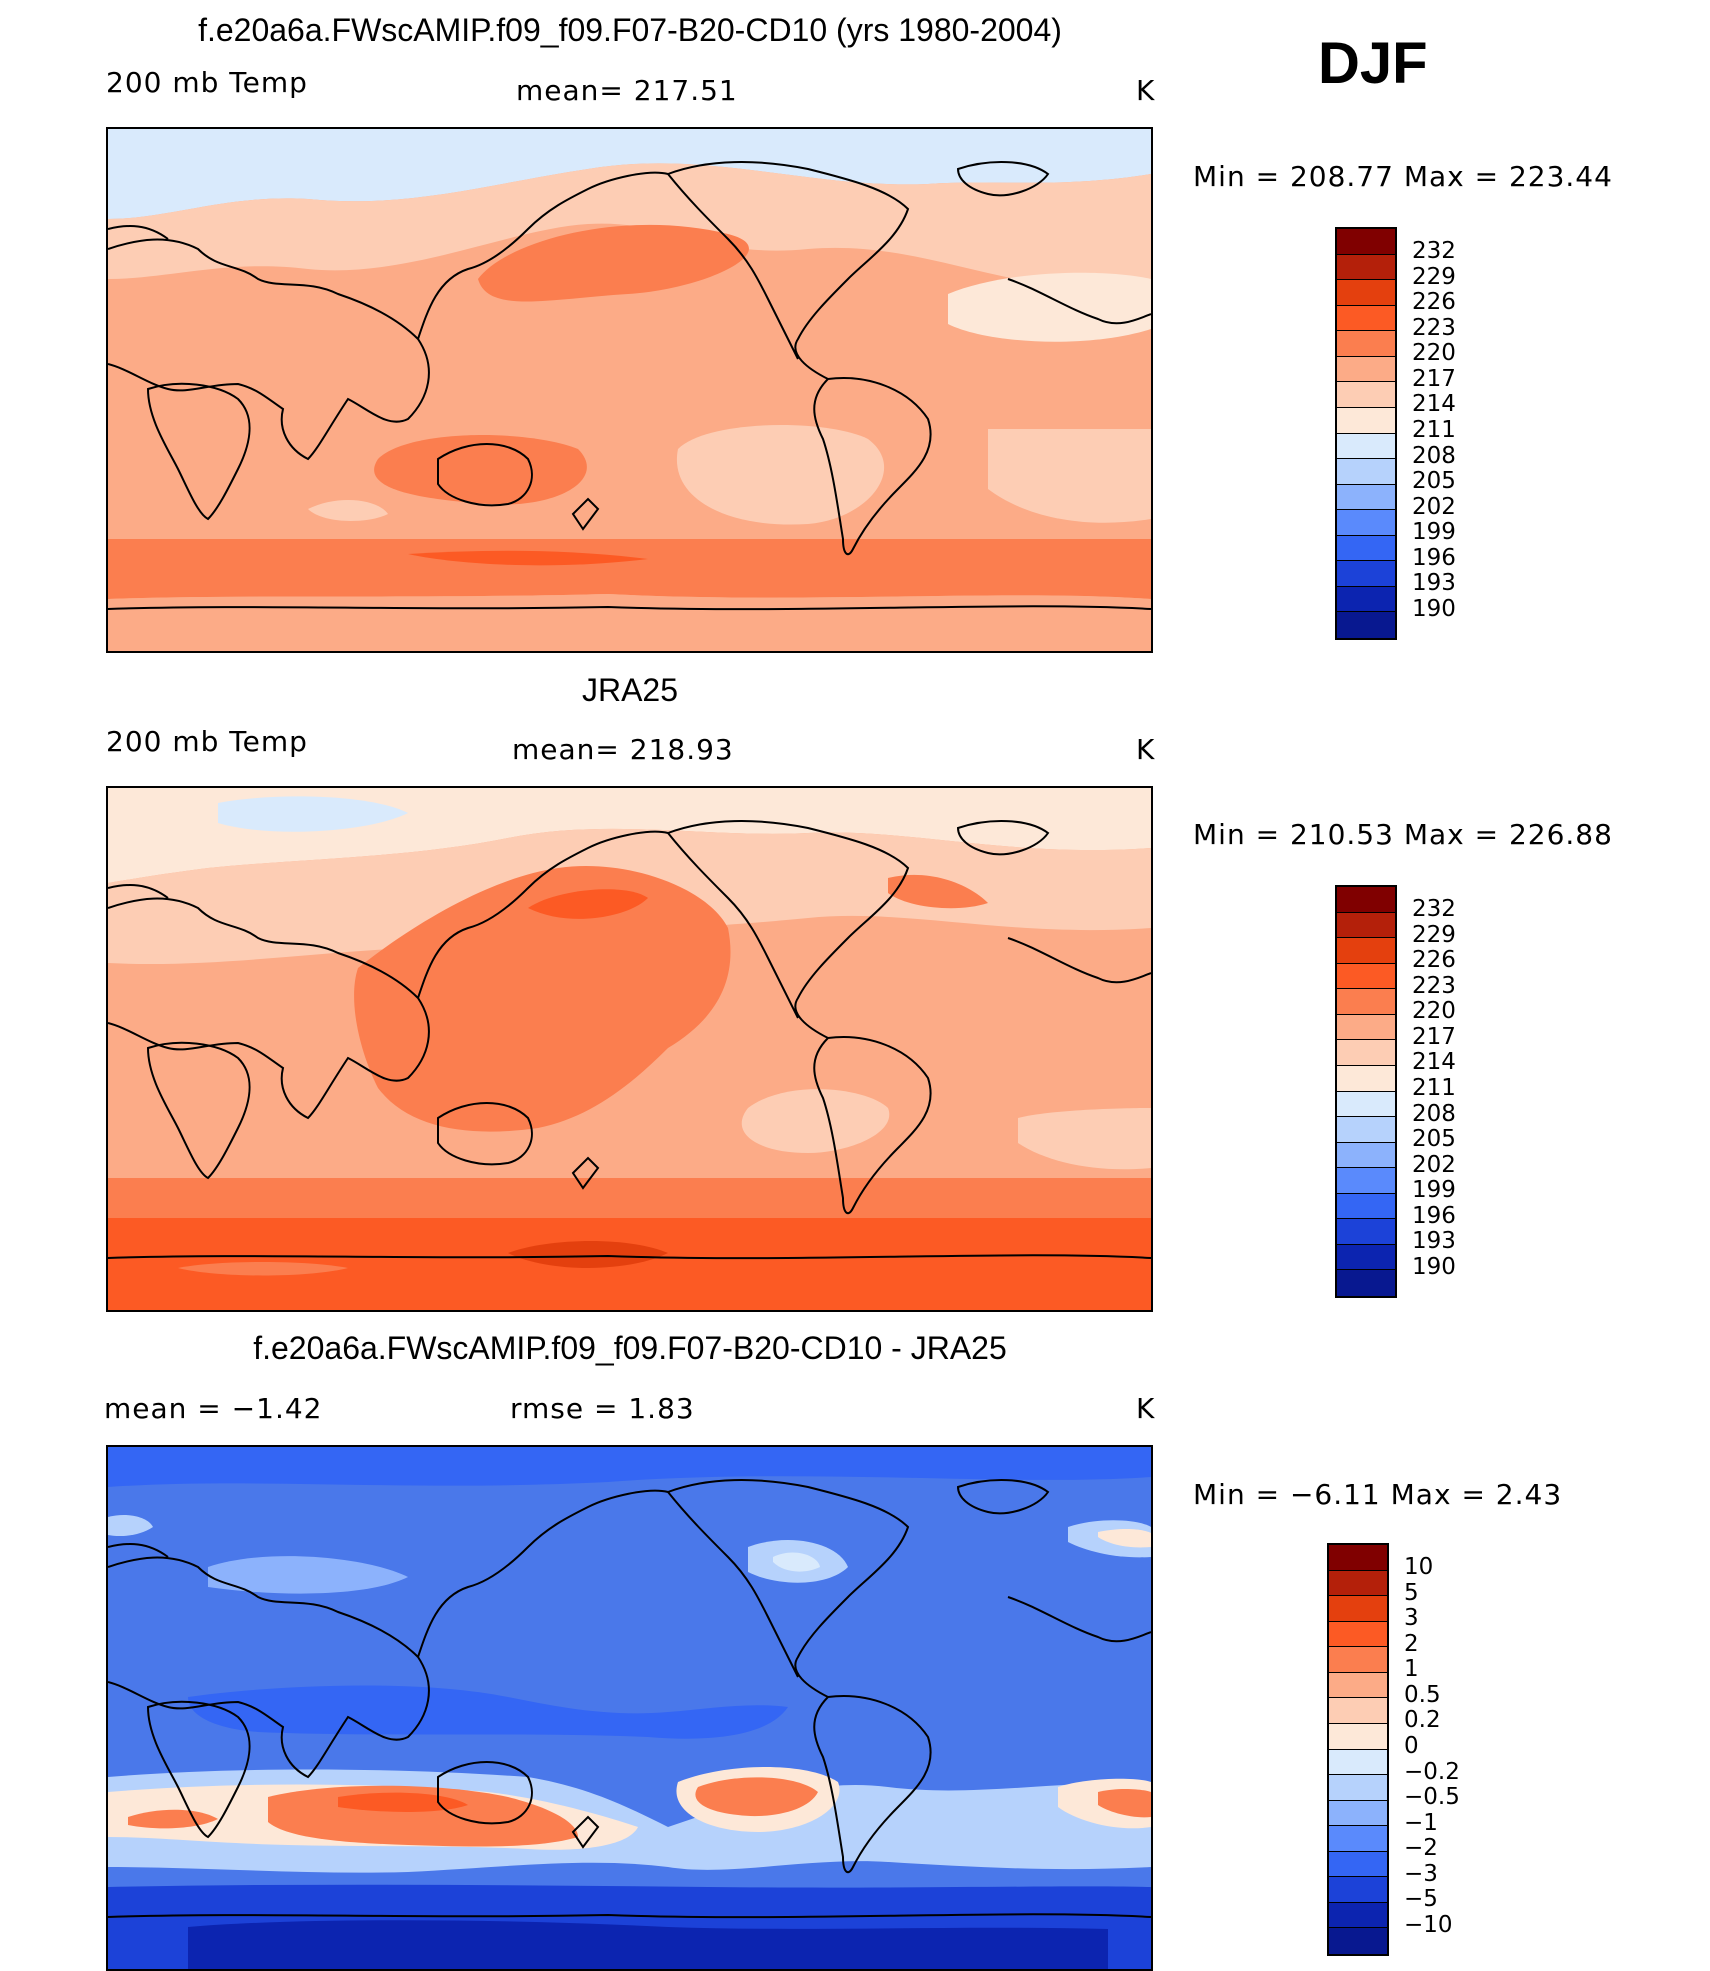 Image resolution: width=1710 pixels, height=1971 pixels. Describe the element at coordinates (872, 466) in the screenshot. I see `samerica-outline` at that location.